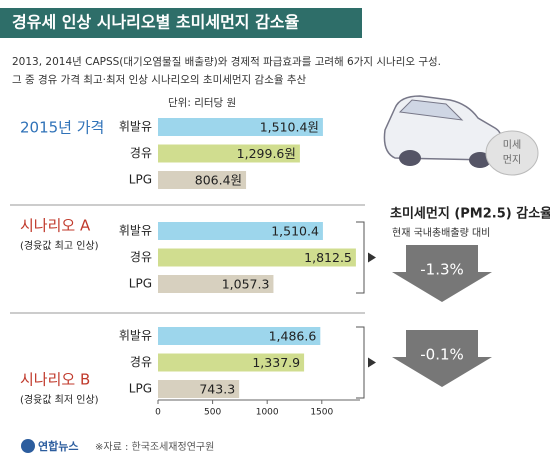 The height and width of the screenshot is (474, 550). What do you see at coordinates (59, 399) in the screenshot?
I see `group-note: (경윳값 최저 인상)` at bounding box center [59, 399].